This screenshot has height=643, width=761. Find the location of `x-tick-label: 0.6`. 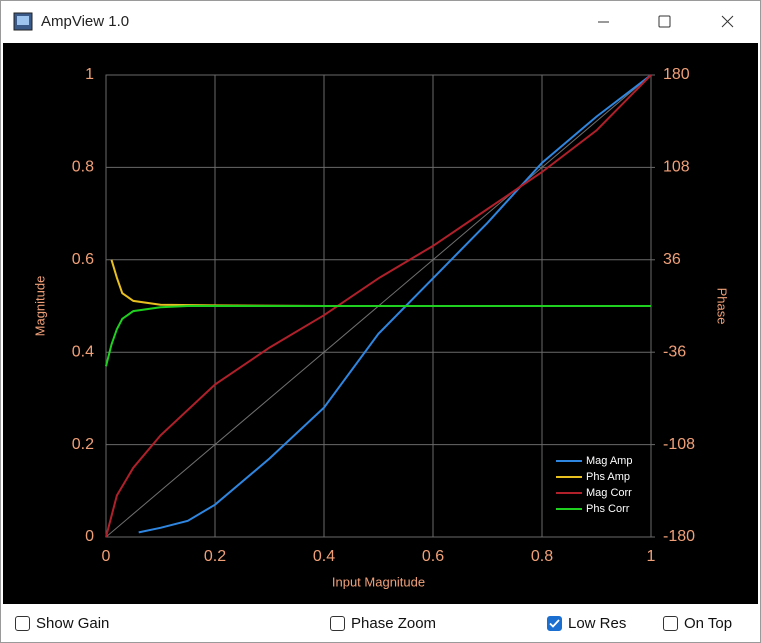

x-tick-label: 0.6 is located at coordinates (433, 556).